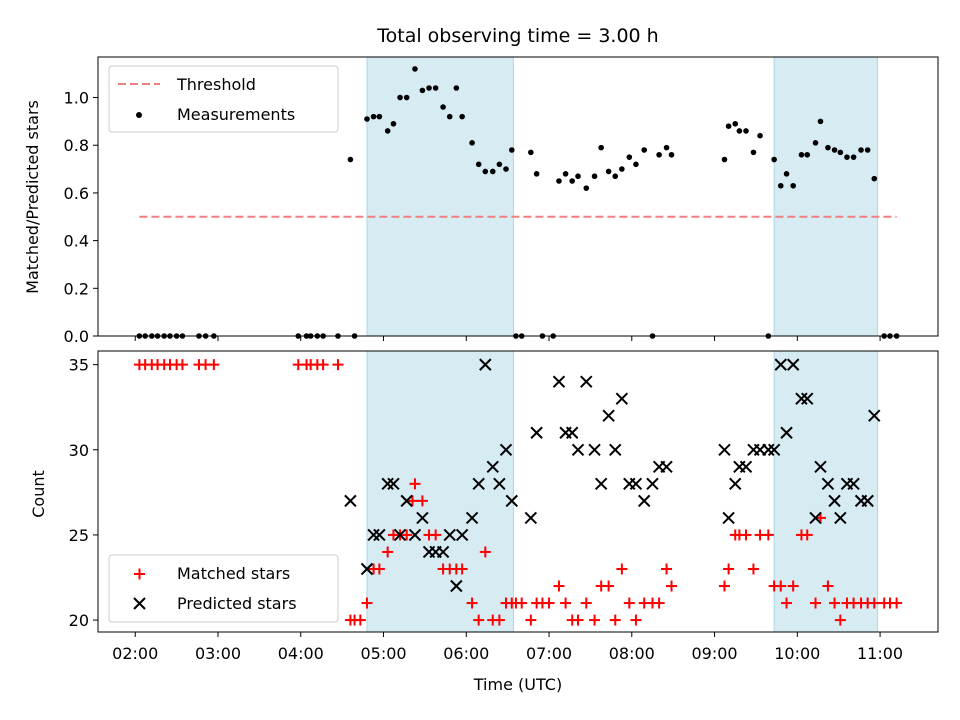 The height and width of the screenshot is (720, 960). What do you see at coordinates (76, 145) in the screenshot?
I see `top-ytick-label: 0.8` at bounding box center [76, 145].